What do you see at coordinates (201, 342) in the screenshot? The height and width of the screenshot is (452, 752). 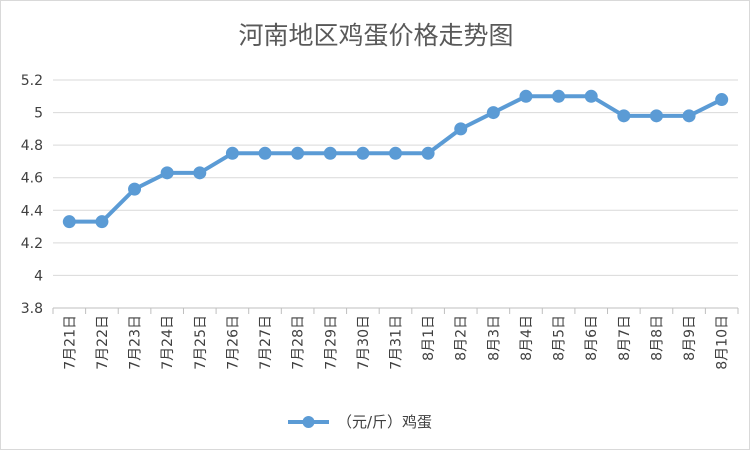 I see `x-tick-label: 7月25日` at bounding box center [201, 342].